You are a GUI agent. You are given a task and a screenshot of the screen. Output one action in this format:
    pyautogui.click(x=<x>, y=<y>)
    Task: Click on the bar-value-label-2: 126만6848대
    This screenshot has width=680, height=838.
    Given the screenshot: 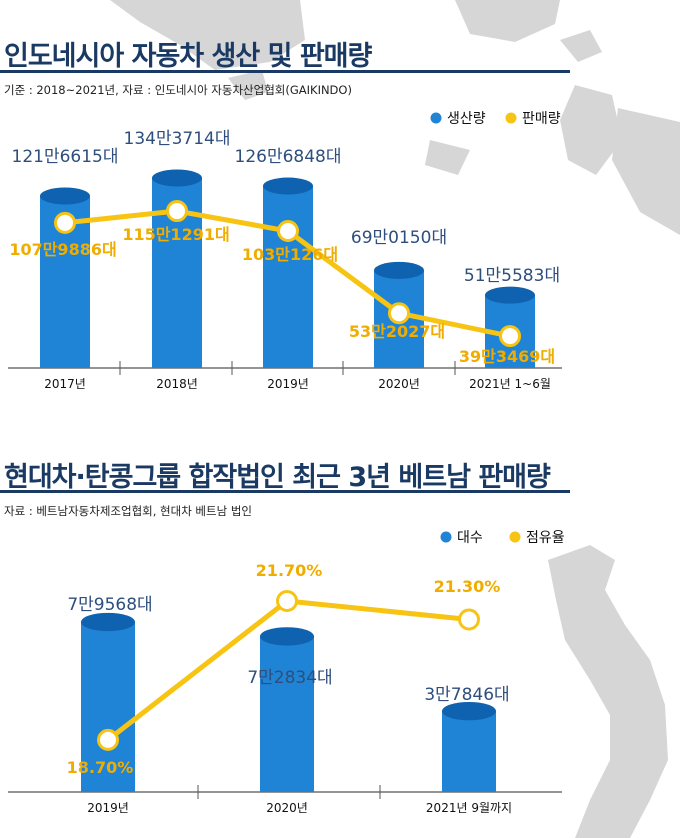 What is the action you would take?
    pyautogui.click(x=288, y=157)
    